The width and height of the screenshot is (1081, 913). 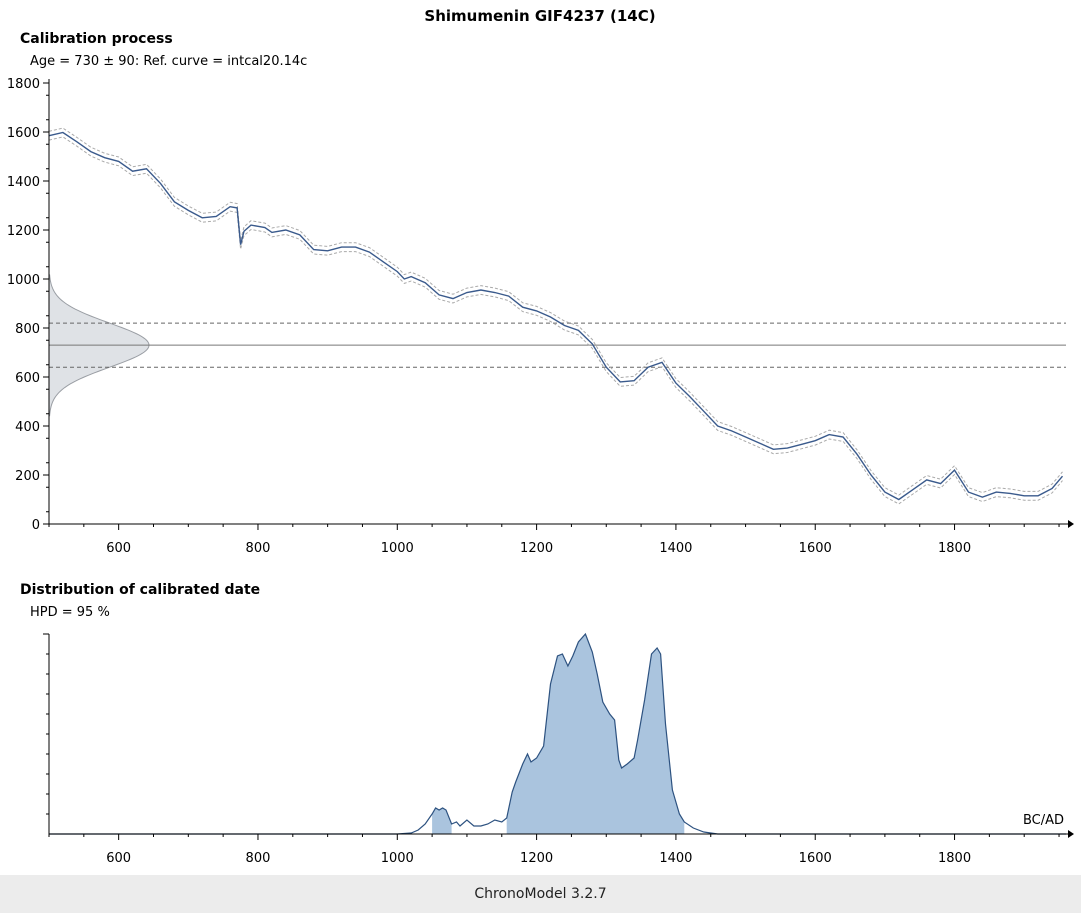 What do you see at coordinates (36, 525) in the screenshot?
I see `y-tick-label: 0` at bounding box center [36, 525].